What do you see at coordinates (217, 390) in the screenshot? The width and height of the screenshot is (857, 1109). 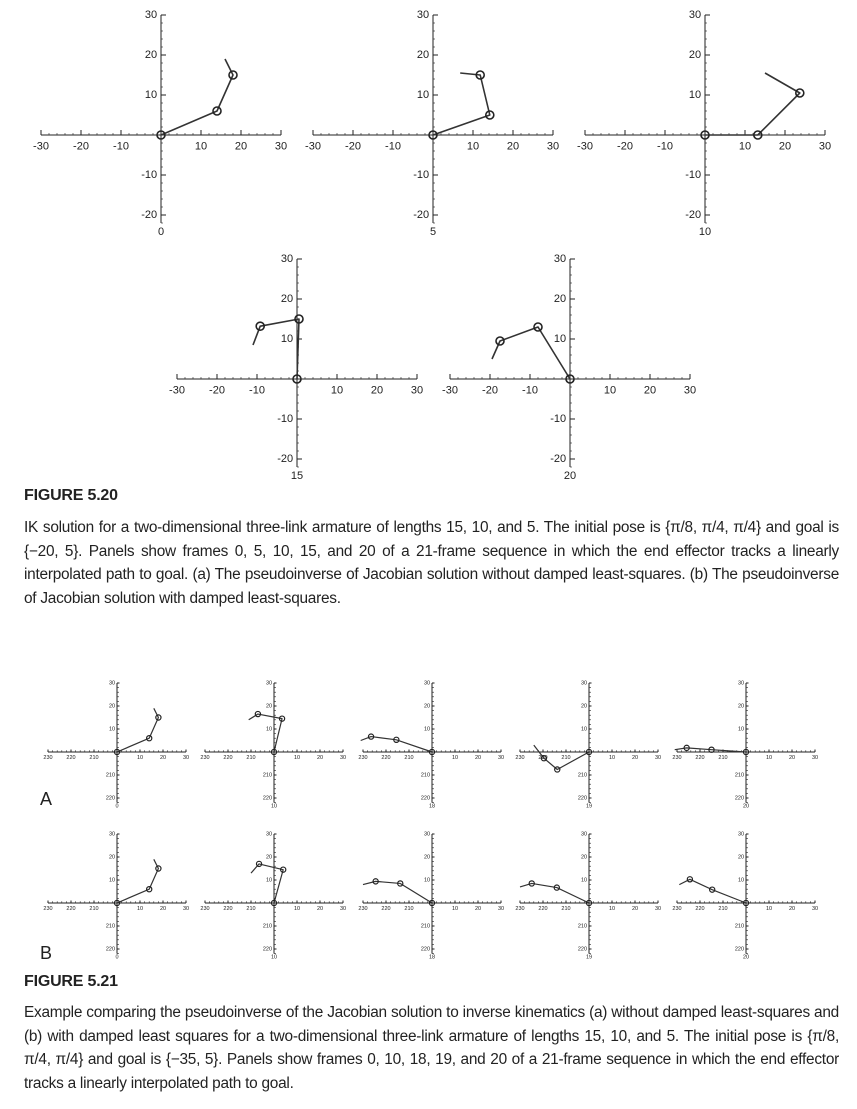 I see `x-tick-label: -20` at bounding box center [217, 390].